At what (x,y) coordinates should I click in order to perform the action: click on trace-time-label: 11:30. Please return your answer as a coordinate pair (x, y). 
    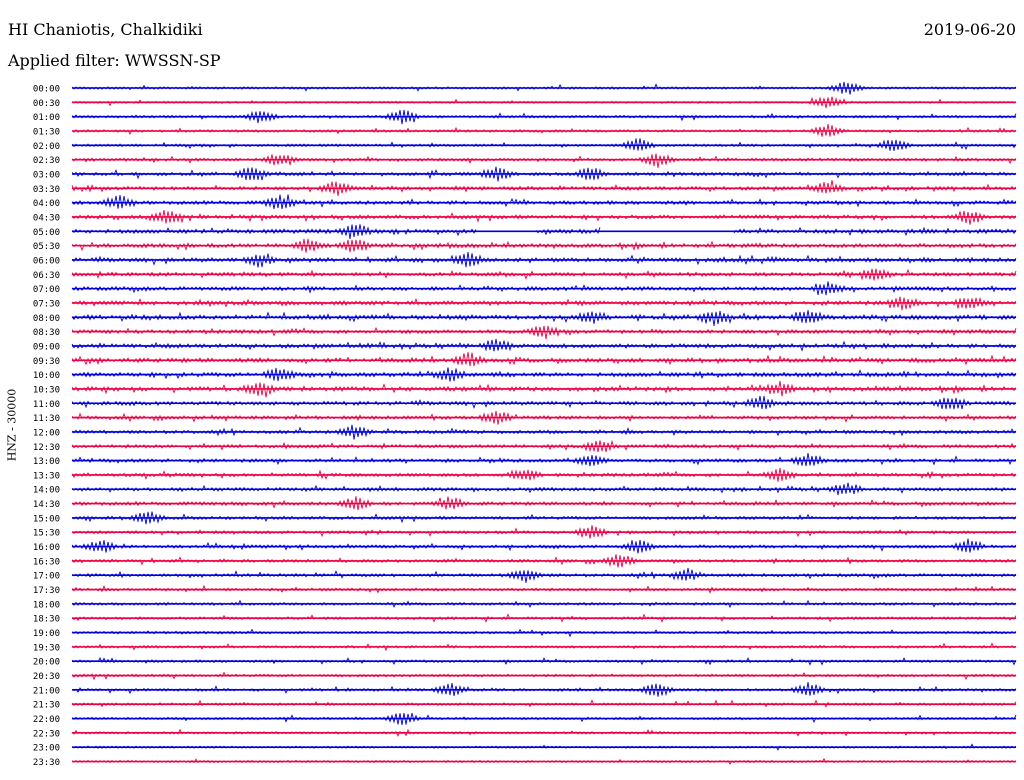
    Looking at the image, I should click on (46, 419).